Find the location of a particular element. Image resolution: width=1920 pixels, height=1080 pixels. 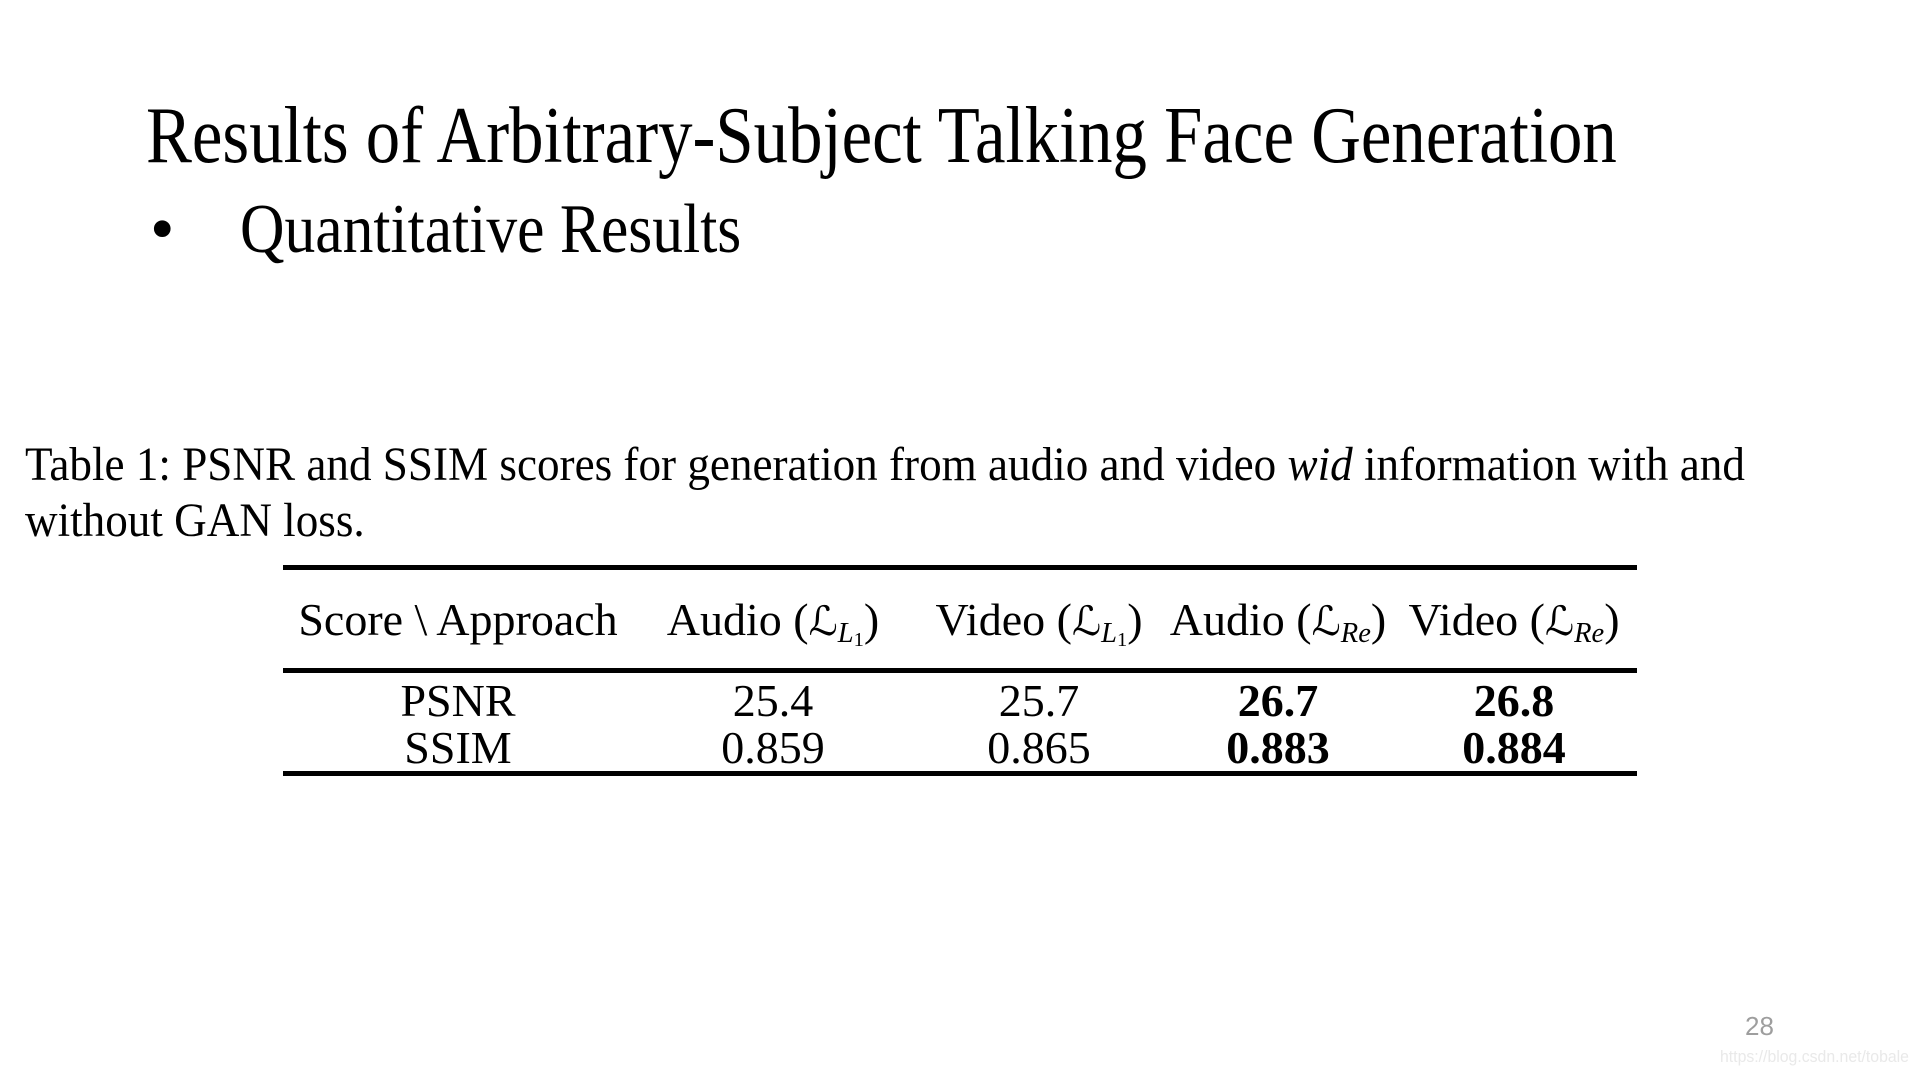

value-cell: 25.4 is located at coordinates (773, 700).